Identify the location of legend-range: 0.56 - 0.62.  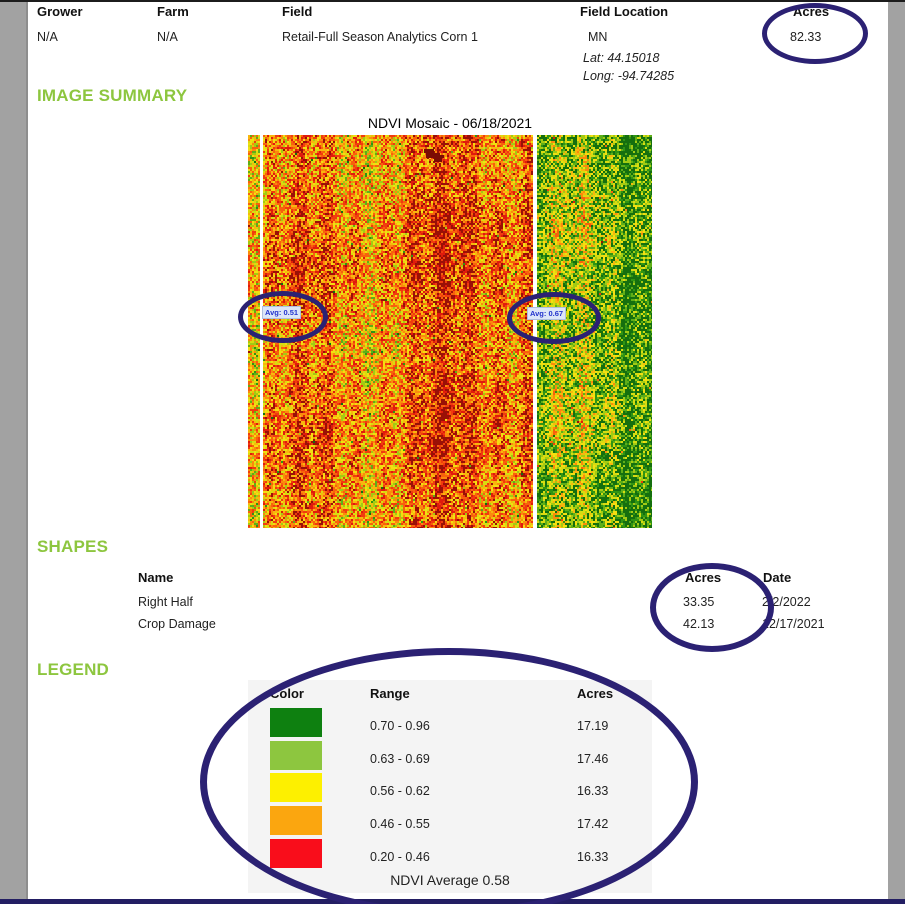
(400, 791).